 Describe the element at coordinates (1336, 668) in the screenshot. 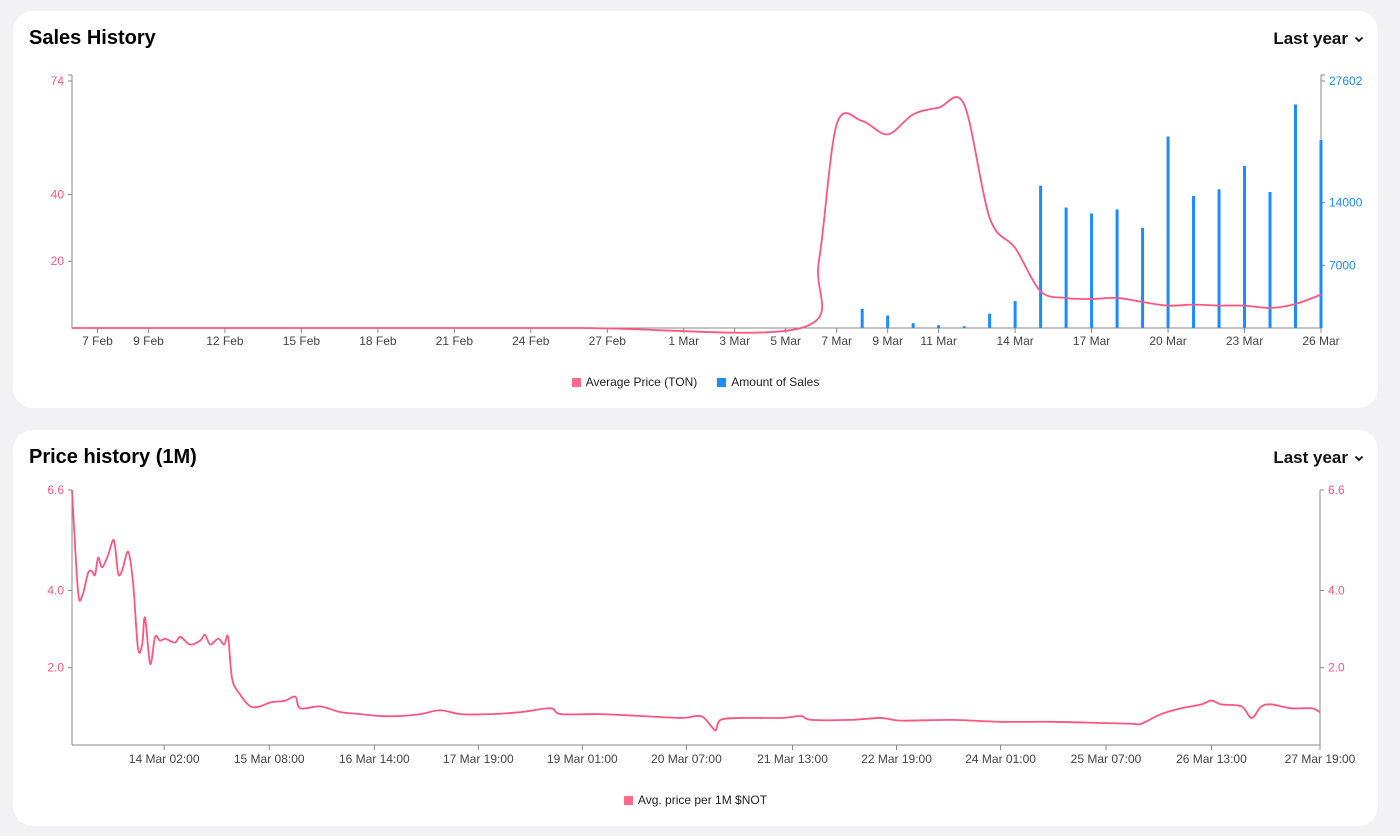

I see `y-right-tick-label: 2.0` at that location.